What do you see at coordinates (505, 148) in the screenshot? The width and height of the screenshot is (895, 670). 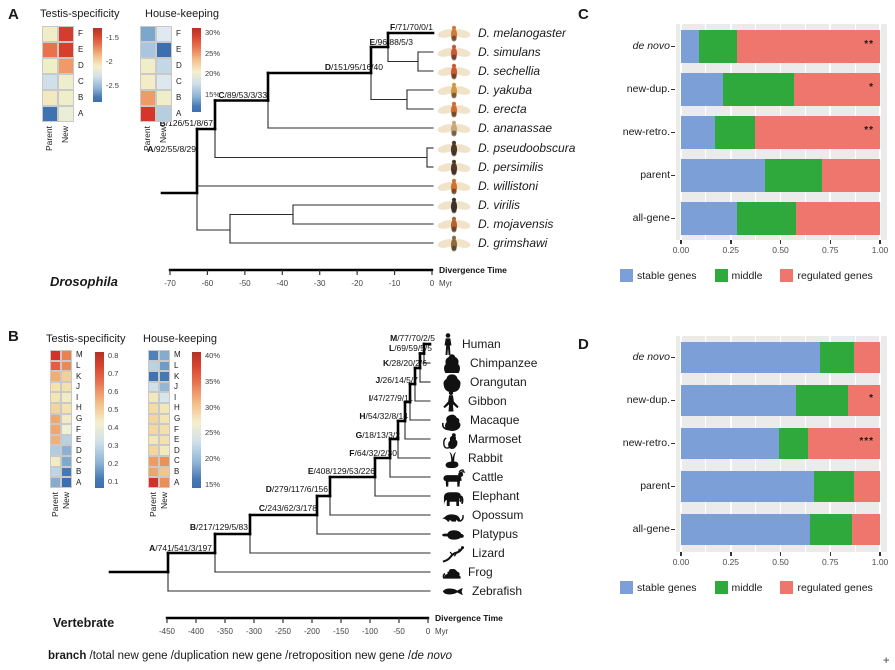 I see `drosophila-species-row: D. pseudoobscura` at bounding box center [505, 148].